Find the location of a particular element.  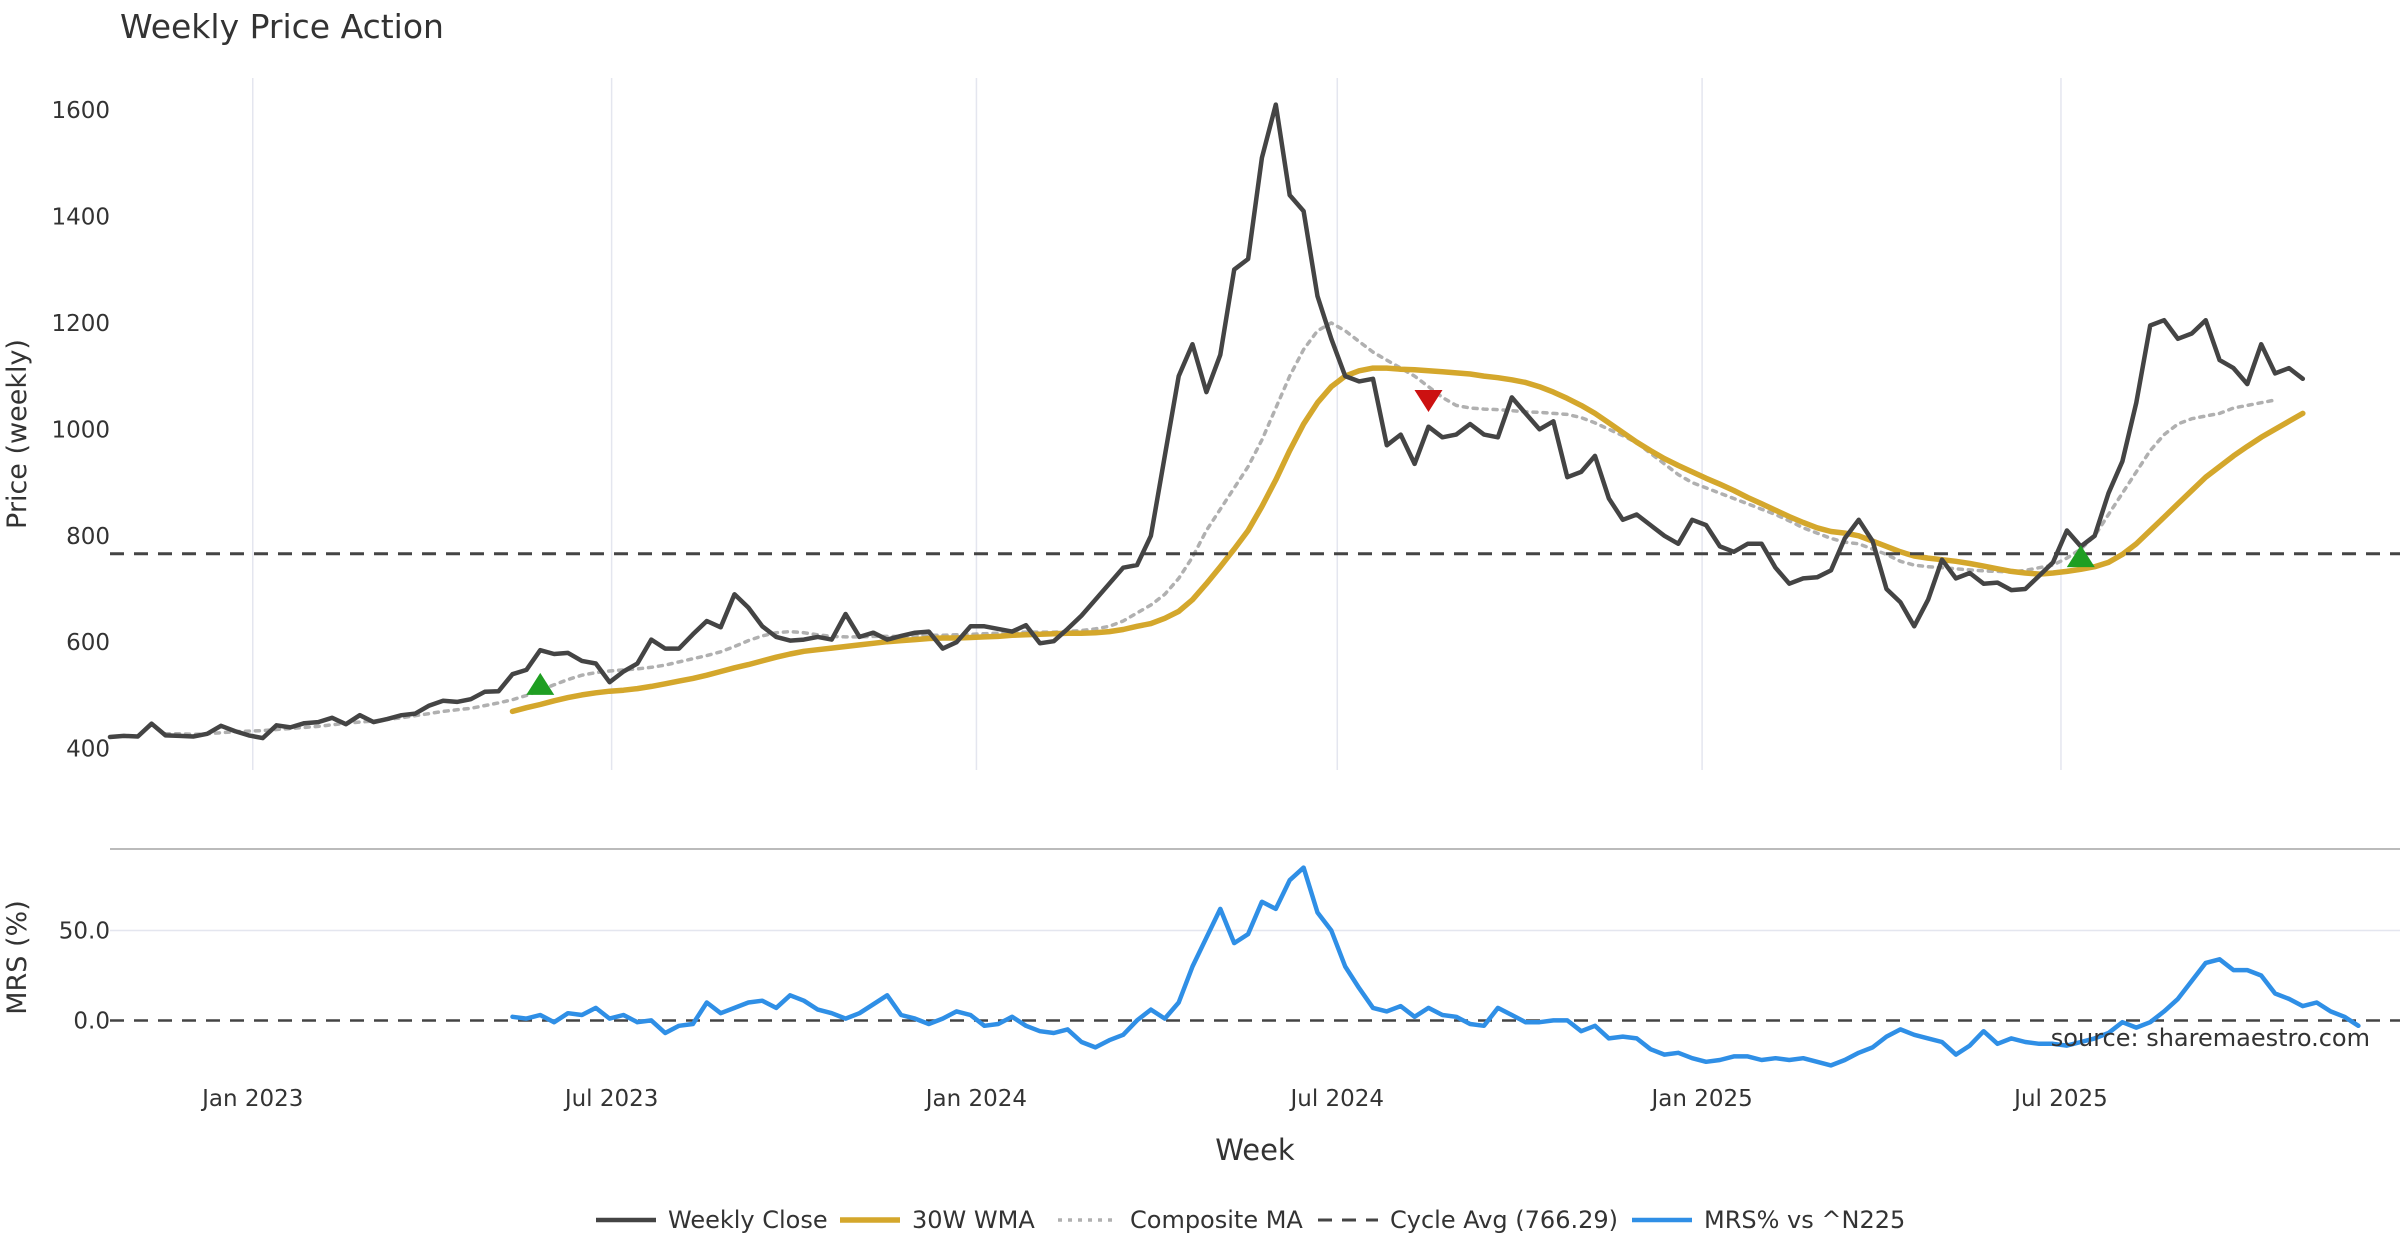

legend-item-cycle: Cycle Avg (766.29) is located at coordinates (1468, 1220).